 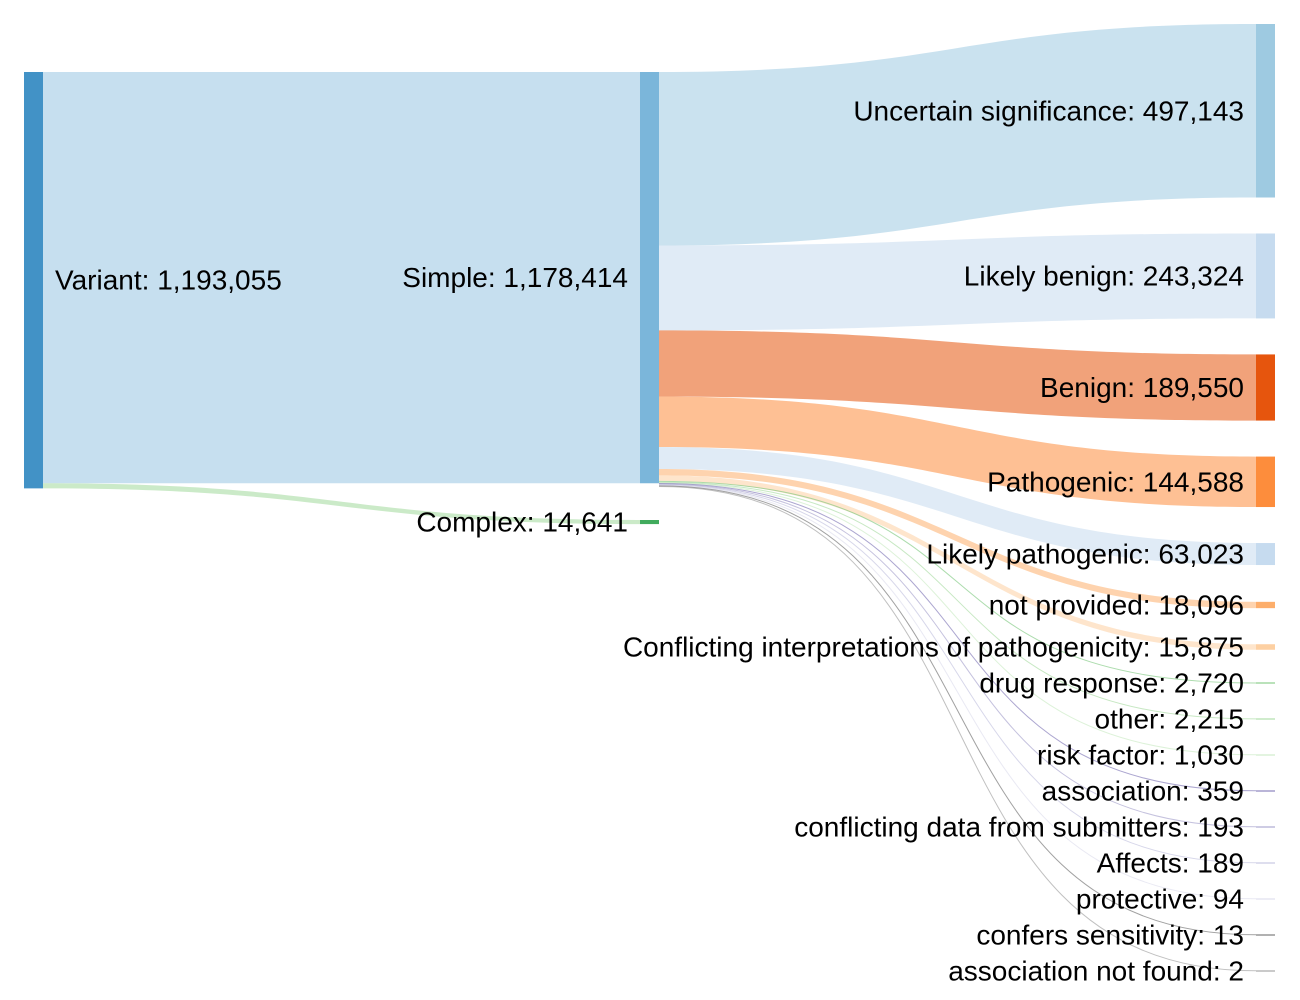 I want to click on node-label-other: other: 2,215, so click(x=1169, y=719).